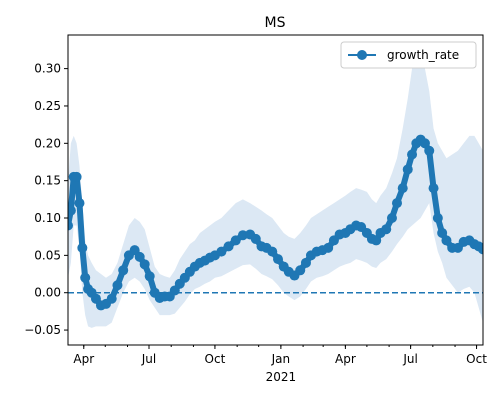 This screenshot has width=500, height=400. I want to click on y-tick-label: −0.05, so click(42, 330).